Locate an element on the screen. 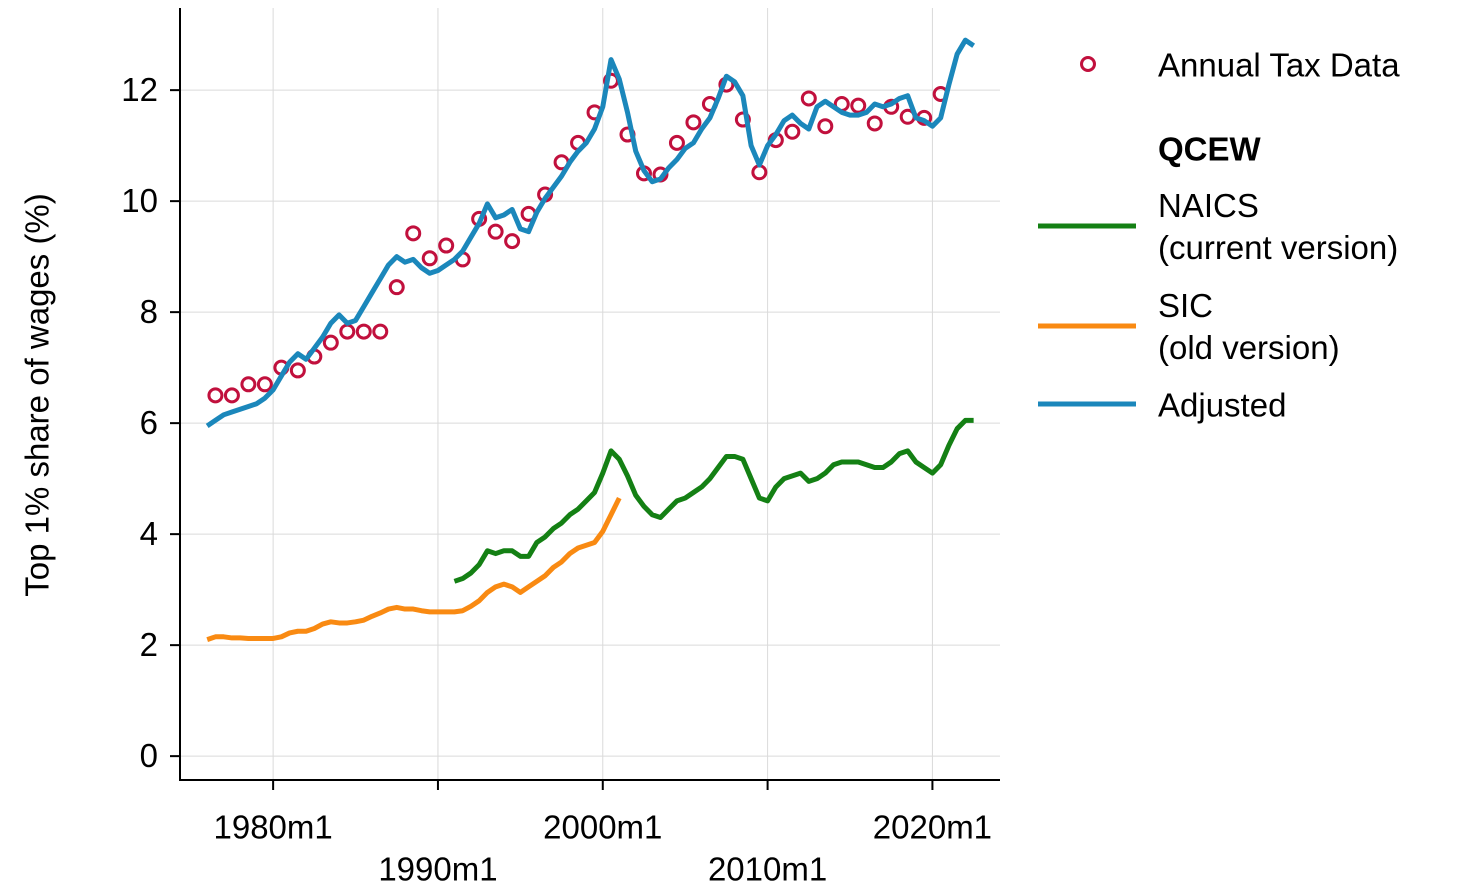 This screenshot has width=1484, height=892. y-tick-label: 0 is located at coordinates (149, 755).